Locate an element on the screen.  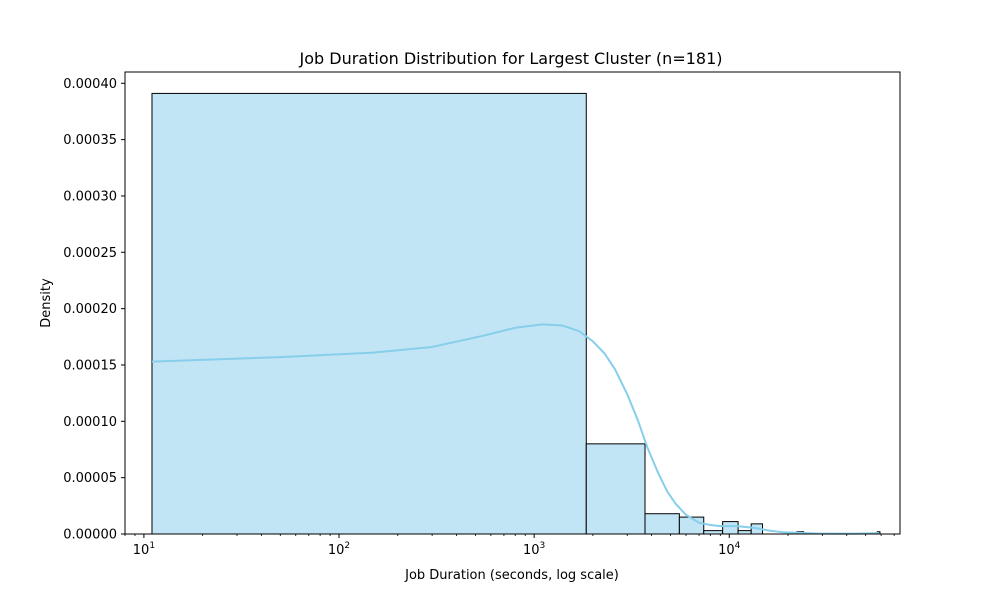
y-tick-label-5: 0.00025 is located at coordinates (90, 253).